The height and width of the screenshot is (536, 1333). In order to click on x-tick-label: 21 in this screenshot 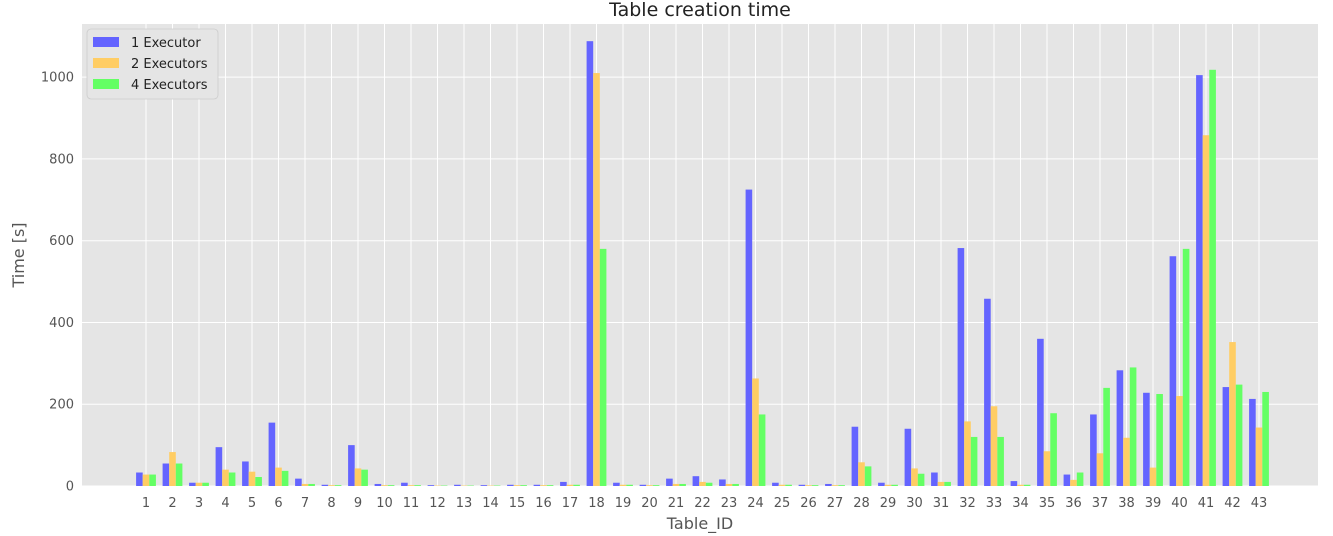, I will do `click(676, 503)`.